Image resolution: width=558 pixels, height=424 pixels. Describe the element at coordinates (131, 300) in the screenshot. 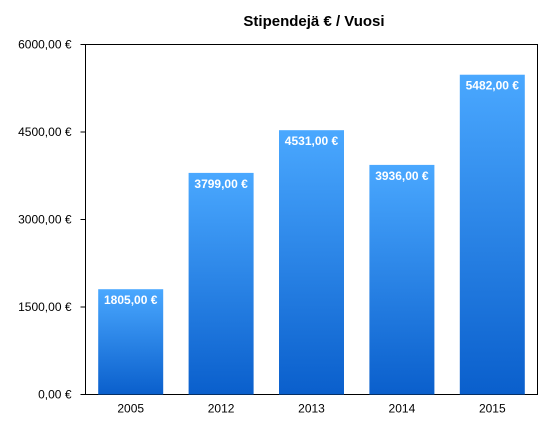

I see `bar-value-label: 1805,00 €` at that location.